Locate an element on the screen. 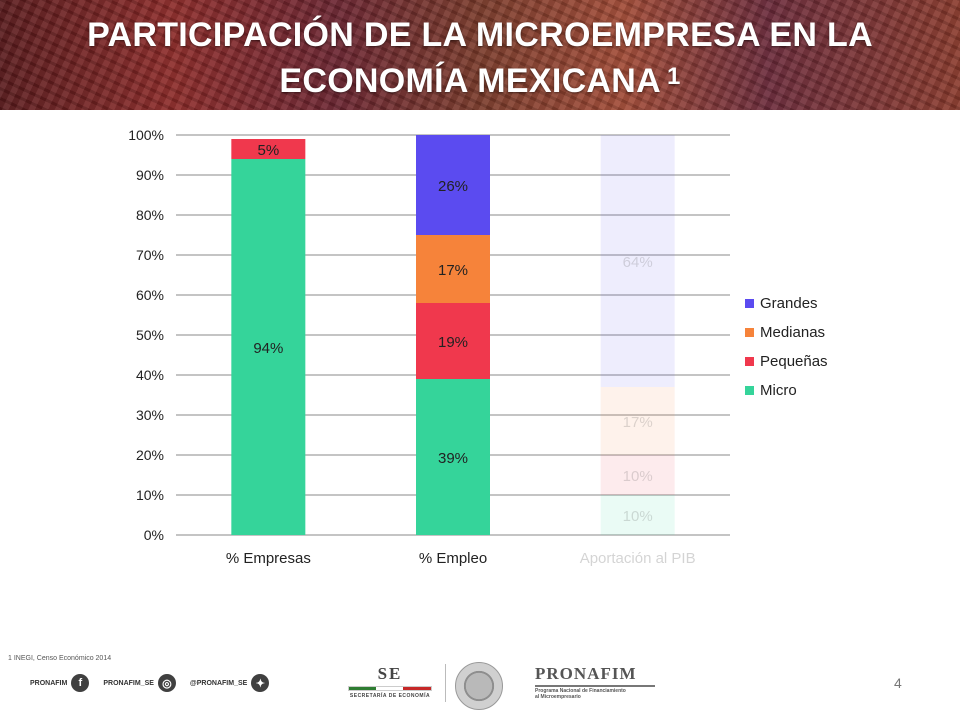  se-logo-stripe is located at coordinates (390, 688).